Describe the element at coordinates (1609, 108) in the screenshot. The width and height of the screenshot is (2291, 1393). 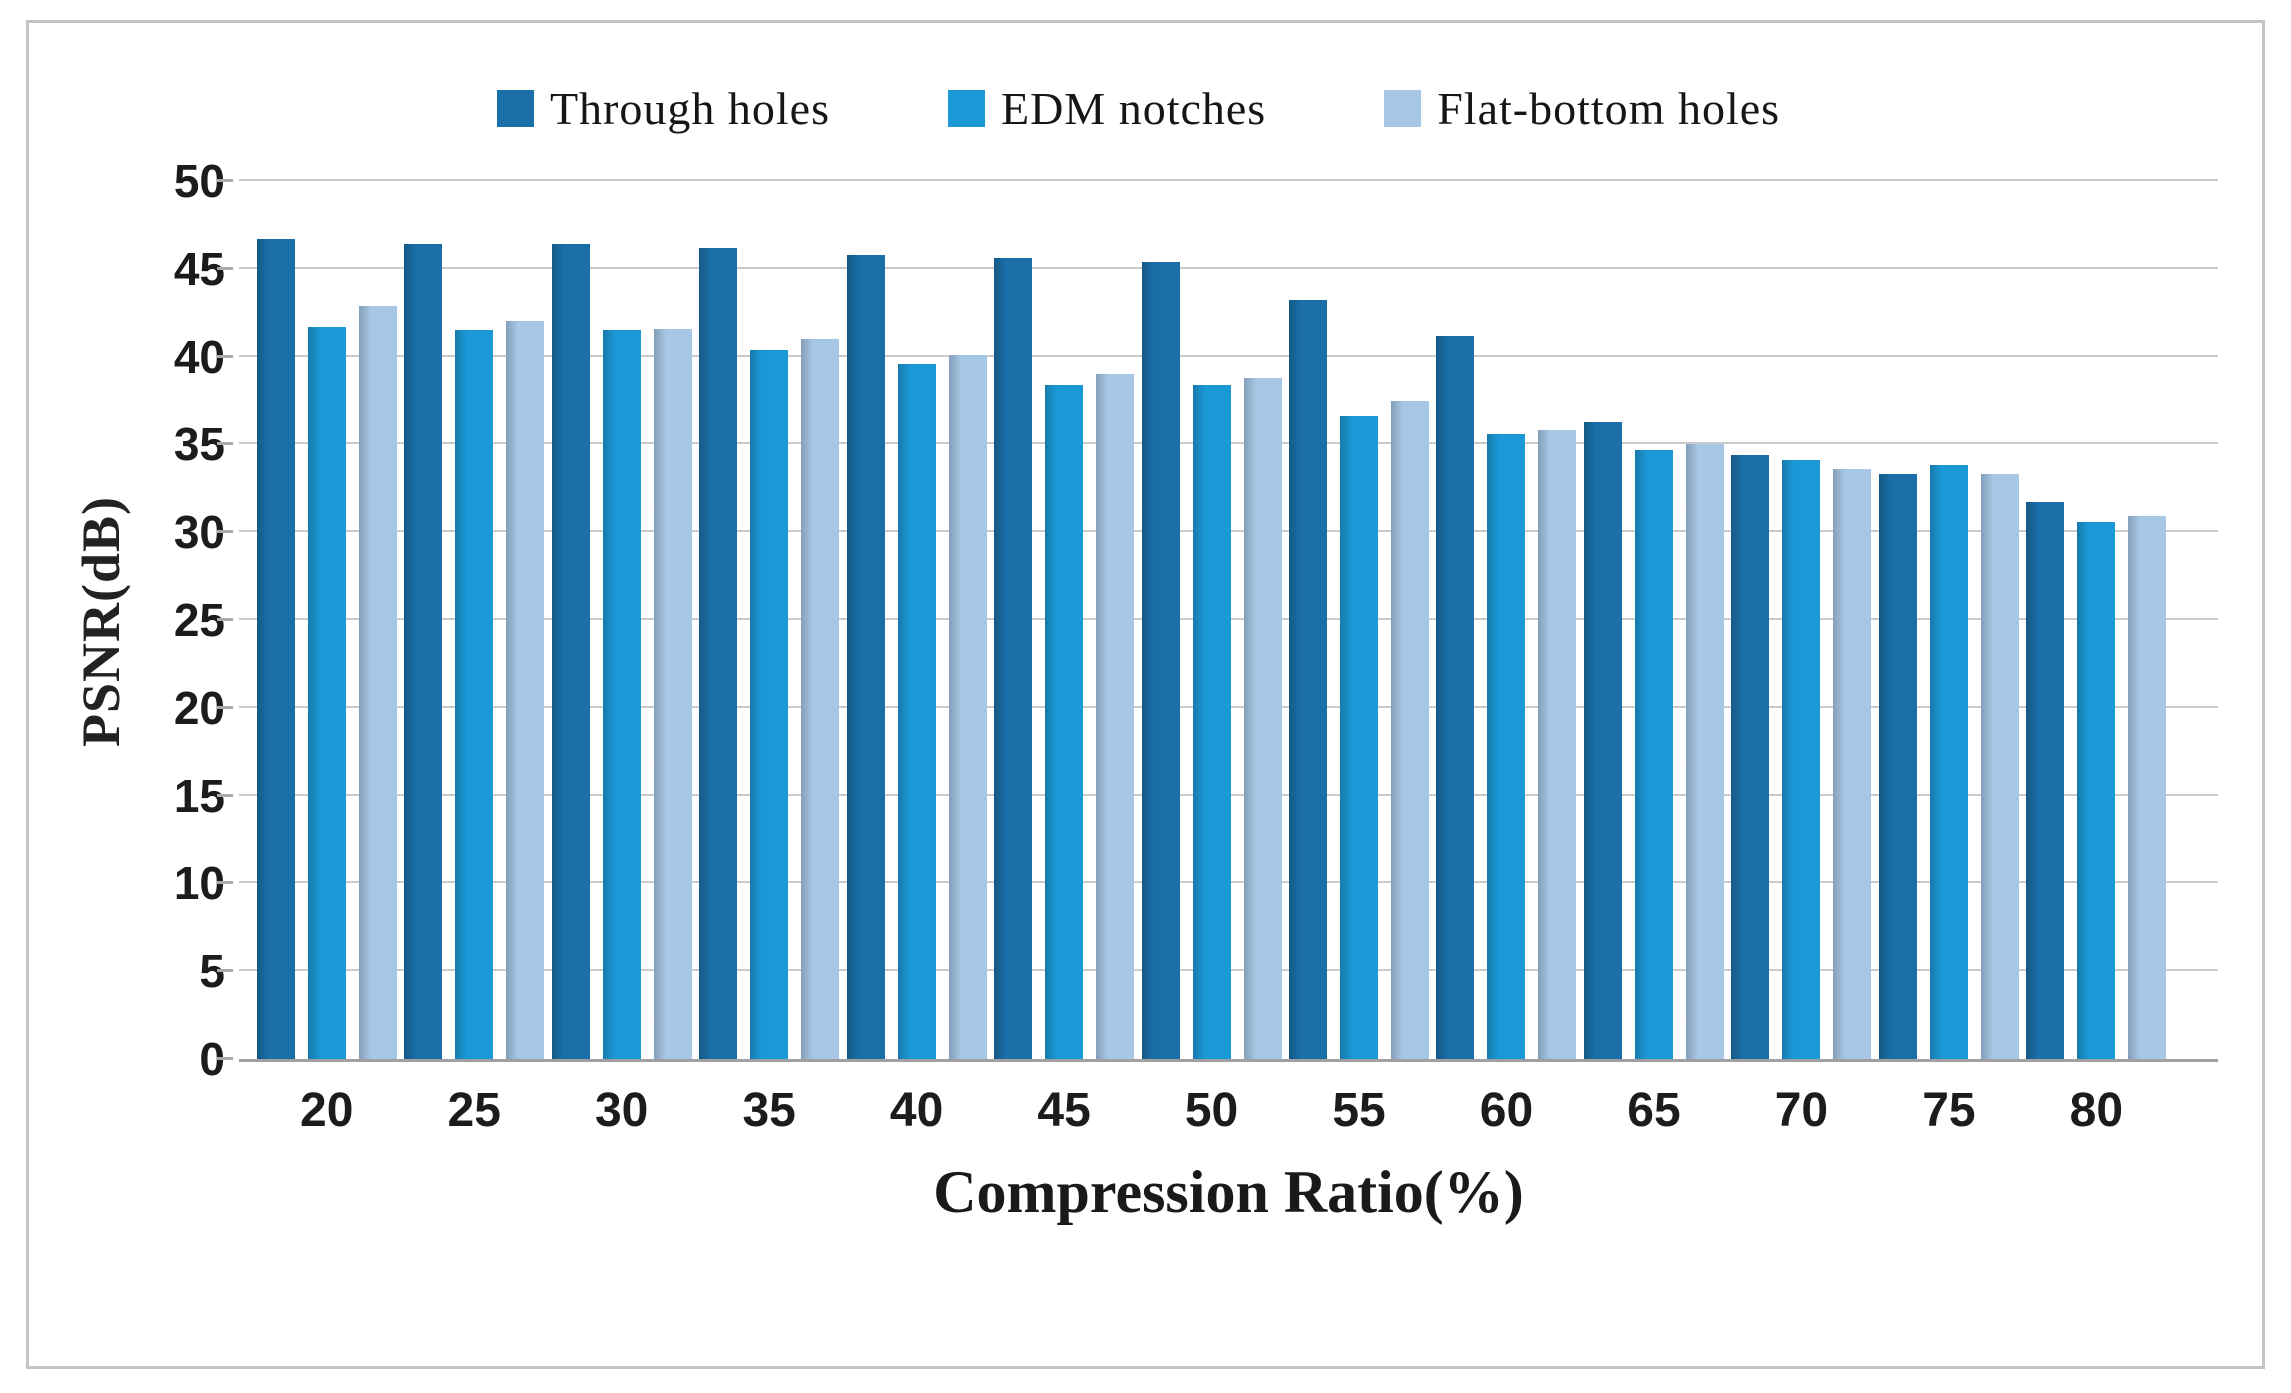
I see `legend-label: Flat-bottom holes` at that location.